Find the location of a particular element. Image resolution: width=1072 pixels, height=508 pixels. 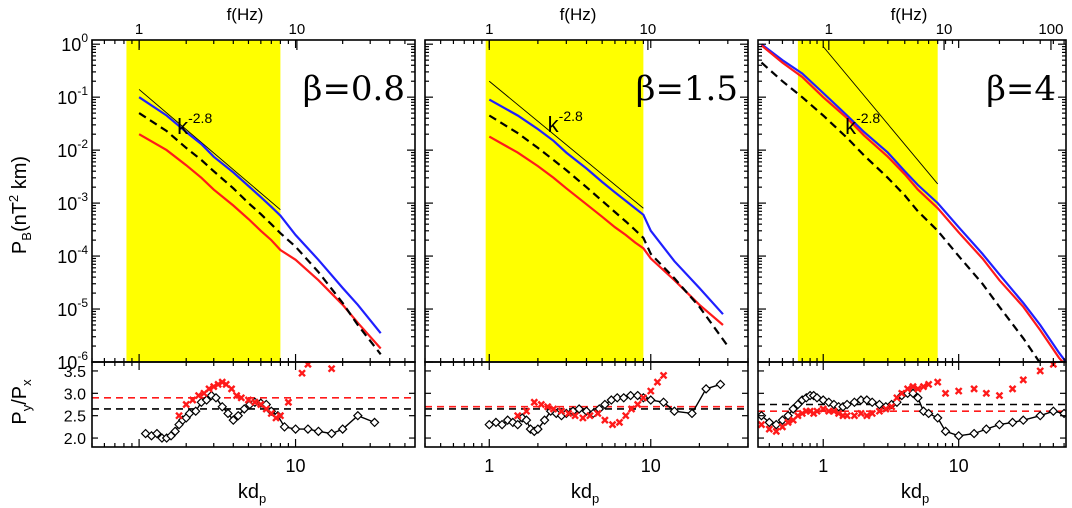

svg-text: Py/Px is located at coordinates (21, 402).